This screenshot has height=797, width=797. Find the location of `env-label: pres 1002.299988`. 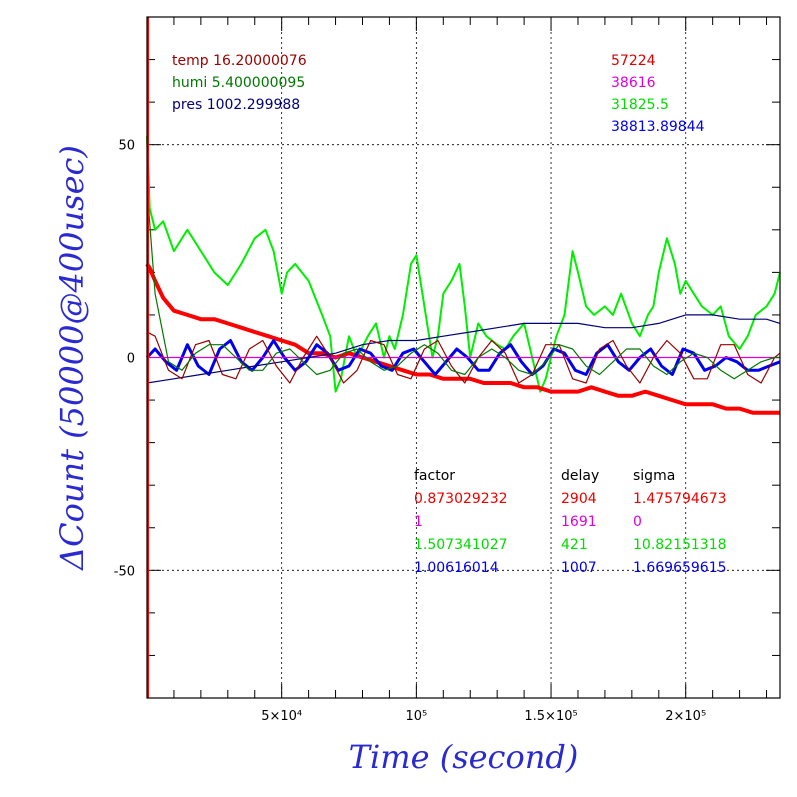

env-label: pres 1002.299988 is located at coordinates (236, 105).